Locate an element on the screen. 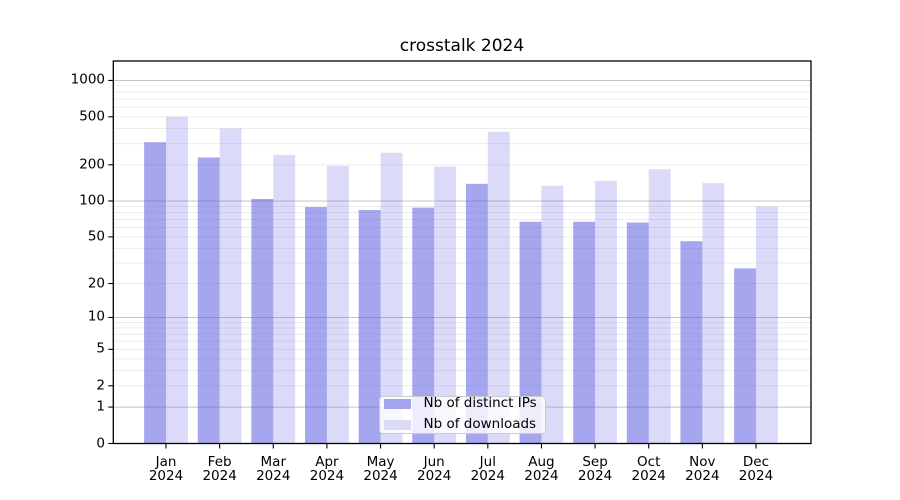 The height and width of the screenshot is (500, 900). bar-distinct-ips-jun is located at coordinates (423, 325).